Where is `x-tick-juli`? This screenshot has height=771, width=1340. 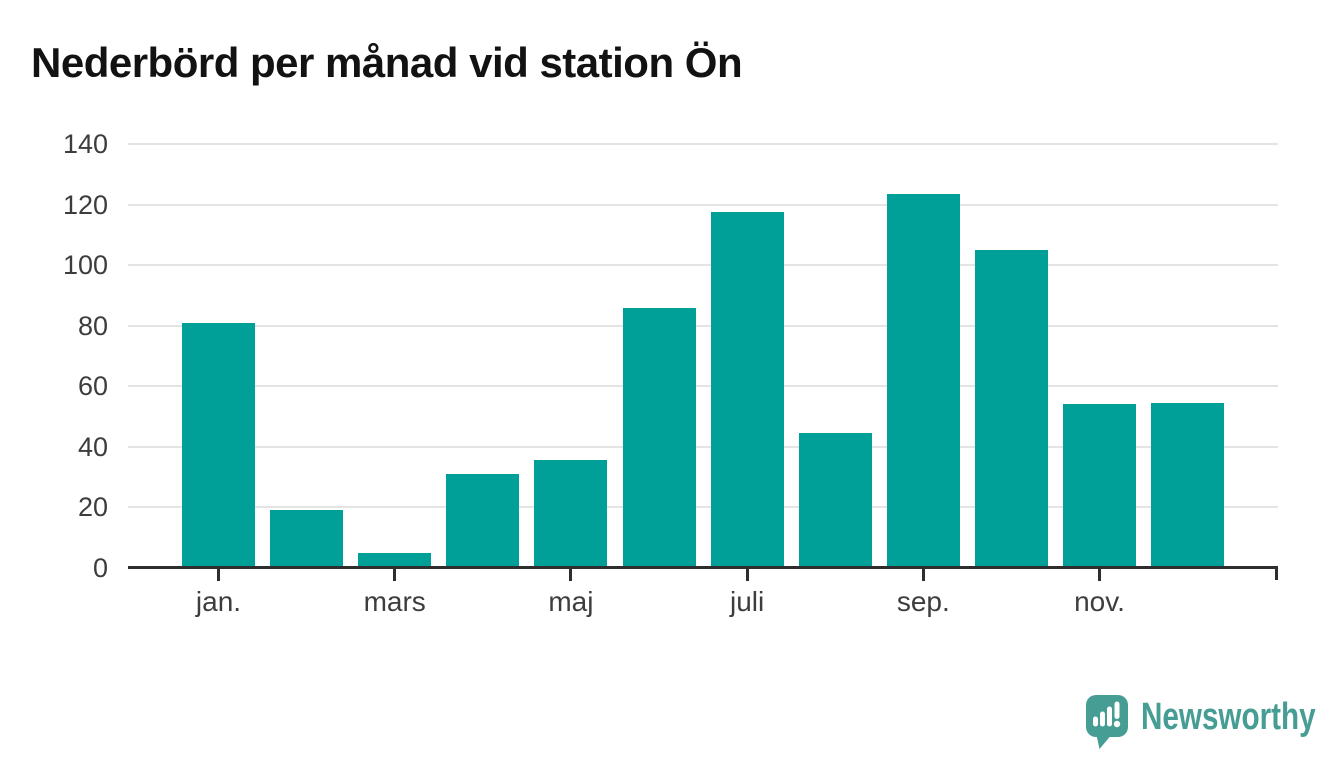 x-tick-juli is located at coordinates (747, 575).